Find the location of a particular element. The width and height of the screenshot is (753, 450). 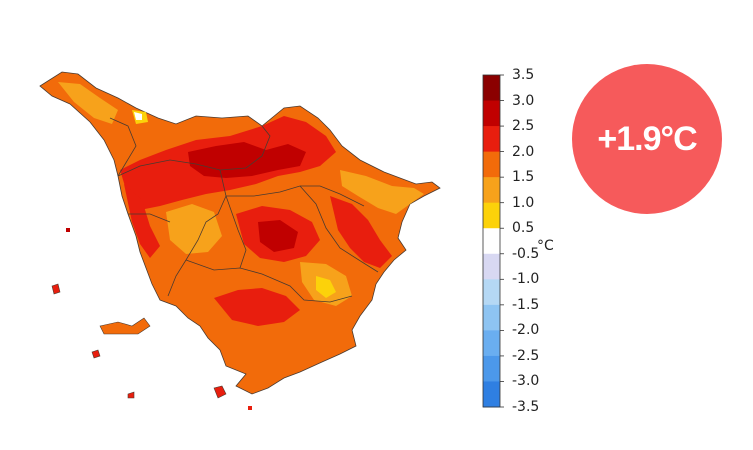

color-scale-bar is located at coordinates (493, 241).